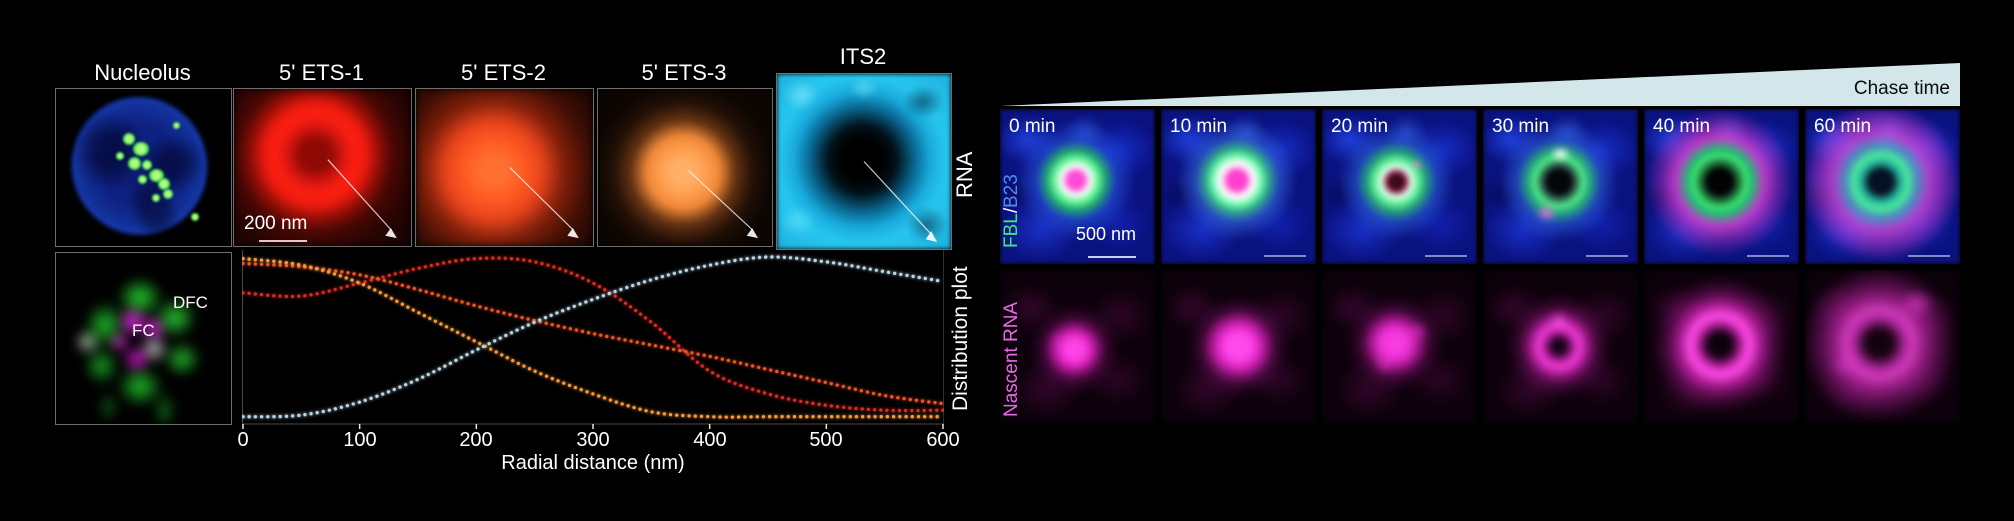 The image size is (2014, 521). I want to click on micrograph-rna-60min, so click(1882, 346).